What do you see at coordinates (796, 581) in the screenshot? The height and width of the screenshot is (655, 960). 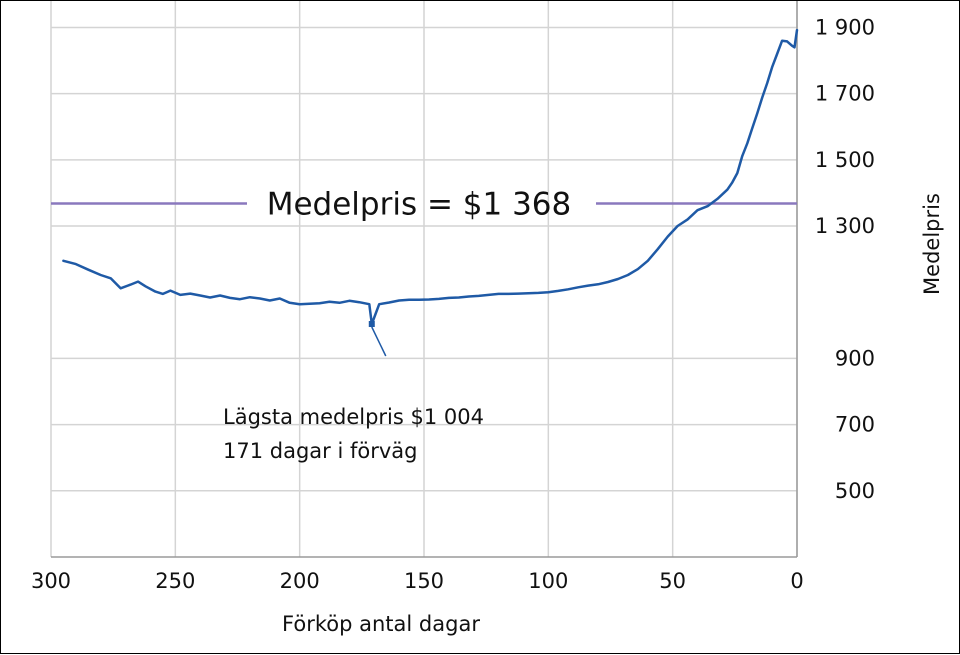 I see `x-tick-label-0: 0` at bounding box center [796, 581].